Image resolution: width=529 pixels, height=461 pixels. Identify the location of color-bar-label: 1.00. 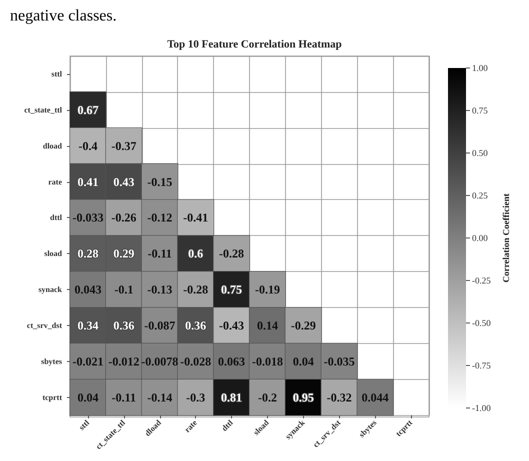
(480, 68).